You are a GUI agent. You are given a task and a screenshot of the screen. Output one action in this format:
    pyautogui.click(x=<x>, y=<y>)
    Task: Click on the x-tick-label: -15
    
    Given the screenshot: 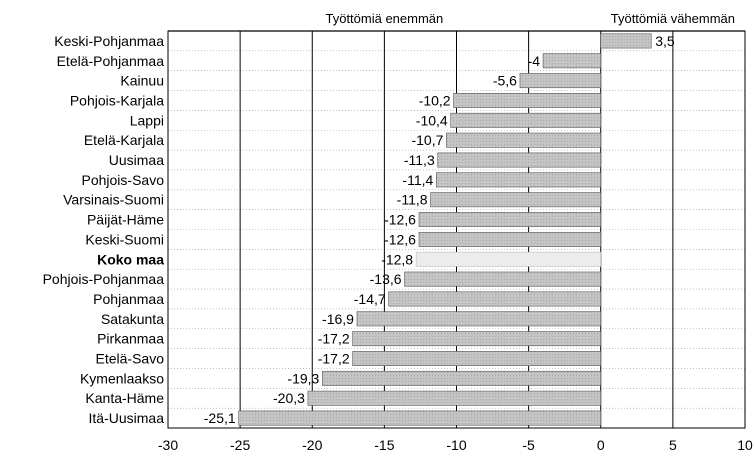 What is the action you would take?
    pyautogui.click(x=384, y=445)
    